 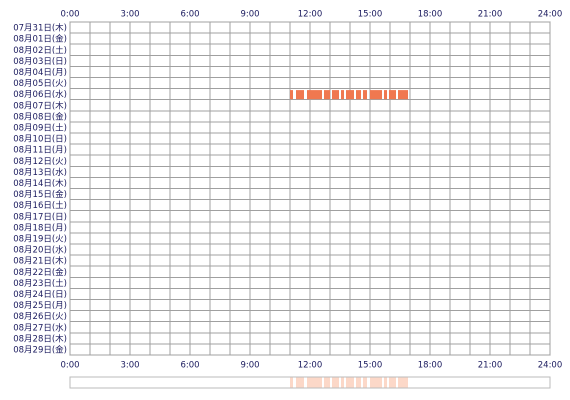 What do you see at coordinates (310, 15) in the screenshot?
I see `x-tick-label-top: 12:00` at bounding box center [310, 15].